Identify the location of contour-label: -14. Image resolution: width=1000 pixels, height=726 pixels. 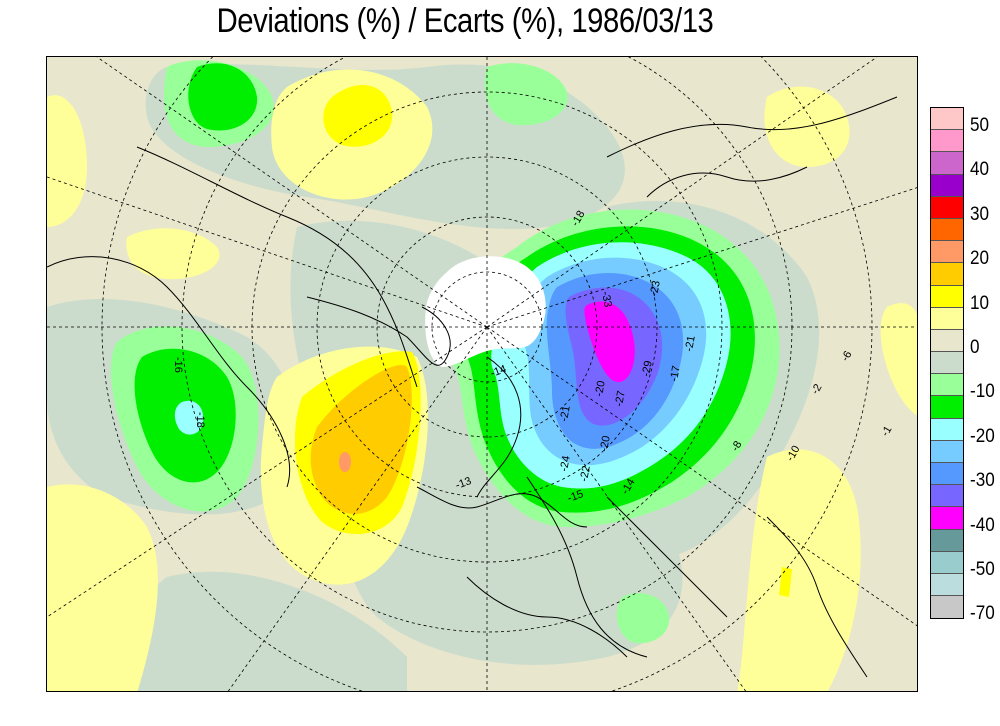
(498, 371).